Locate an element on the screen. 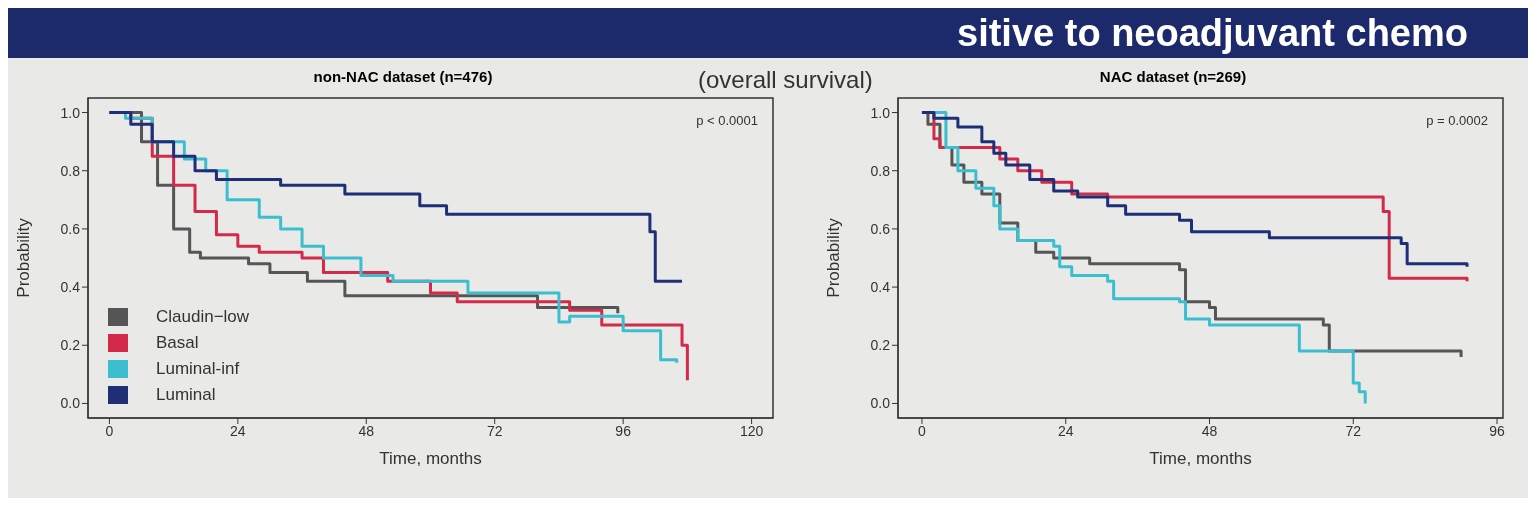  text: sitive to neoadjuvant chemo is located at coordinates (768, 33).